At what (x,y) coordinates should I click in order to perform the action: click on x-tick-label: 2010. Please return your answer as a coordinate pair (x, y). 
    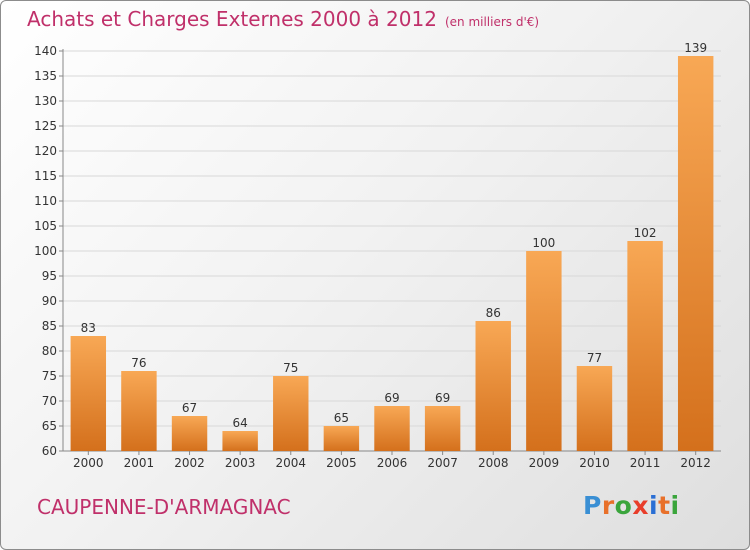
    Looking at the image, I should click on (594, 463).